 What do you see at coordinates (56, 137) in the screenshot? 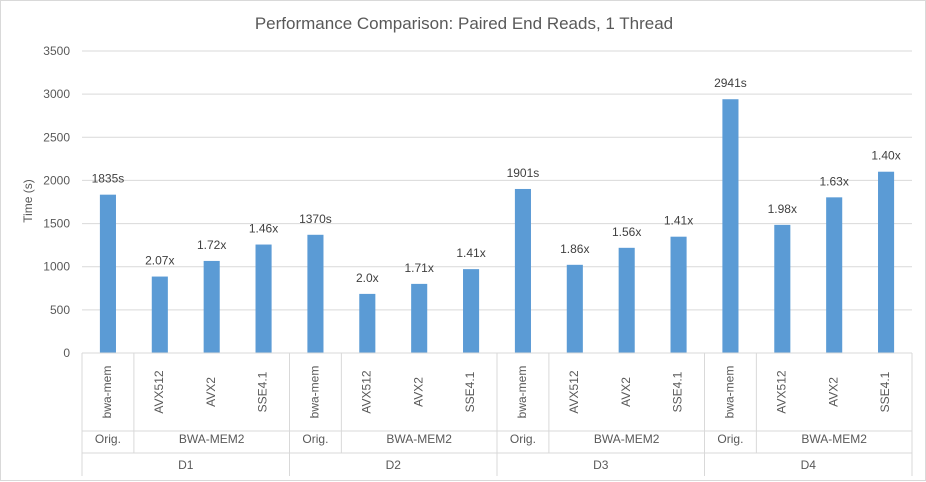
I see `y-tick-label: 2500` at bounding box center [56, 137].